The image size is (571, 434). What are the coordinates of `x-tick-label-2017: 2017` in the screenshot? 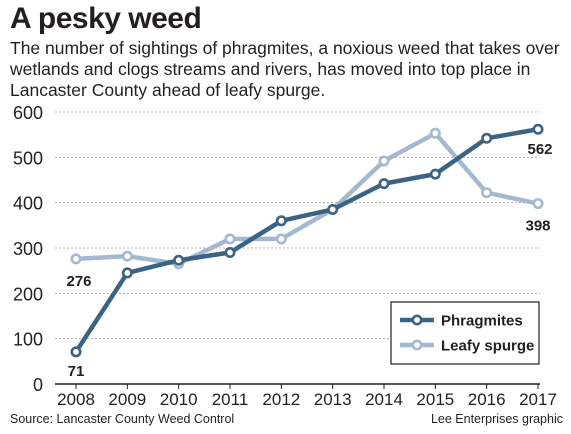 It's located at (538, 399).